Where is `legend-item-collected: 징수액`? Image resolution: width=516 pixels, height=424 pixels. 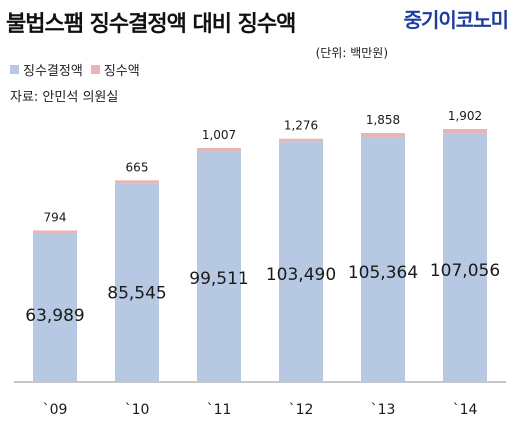
legend-item-collected: 징수액 is located at coordinates (115, 69).